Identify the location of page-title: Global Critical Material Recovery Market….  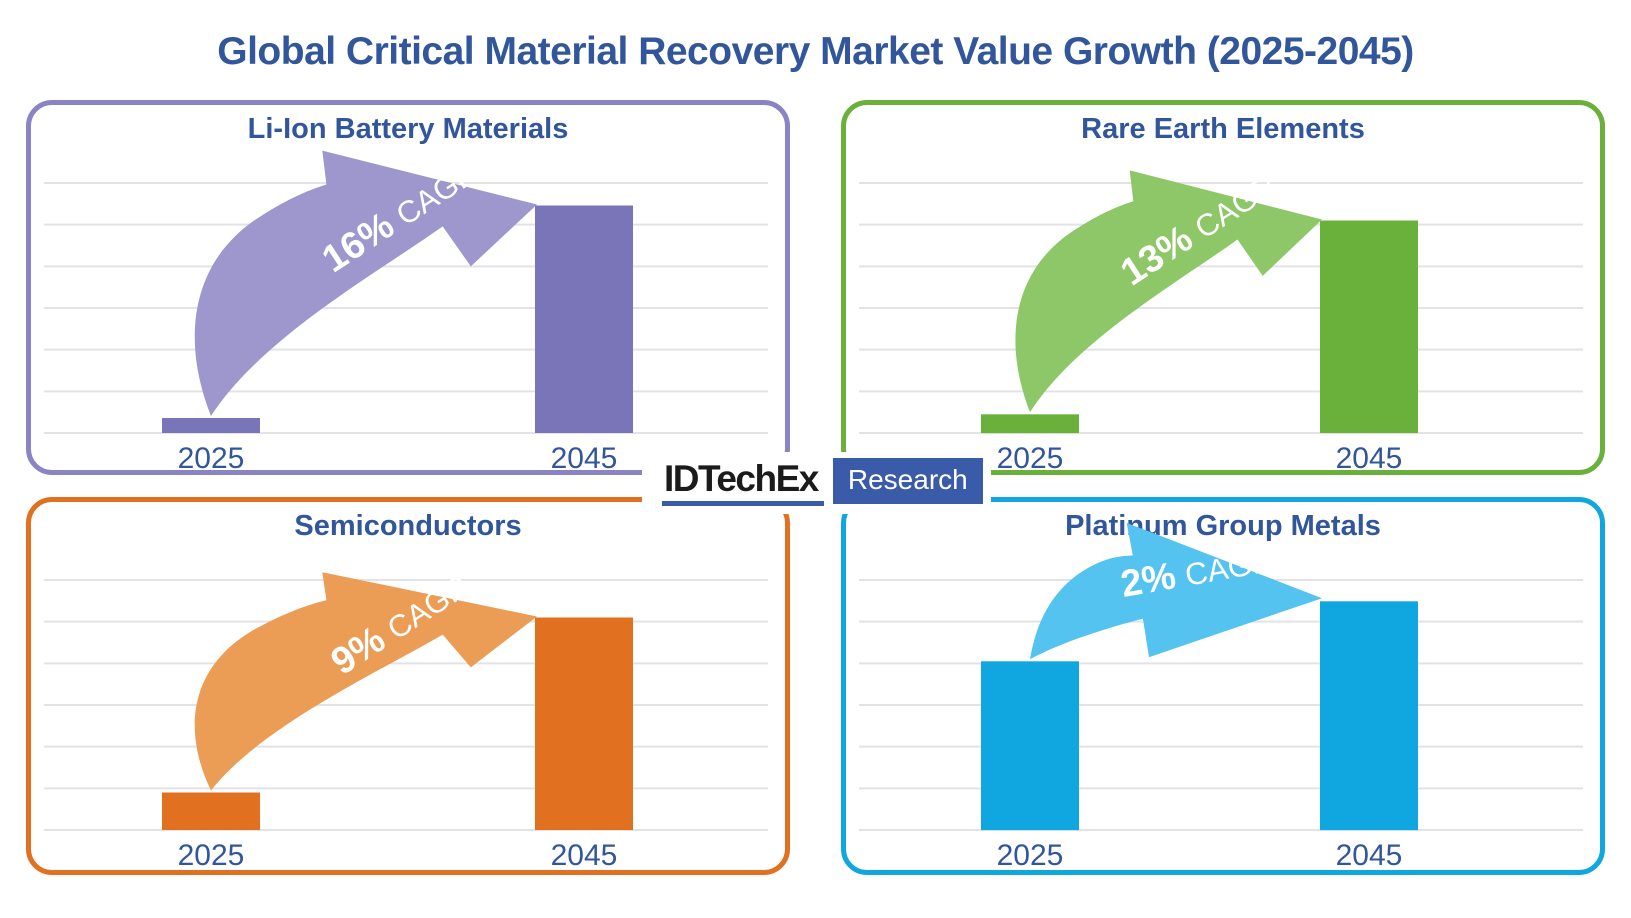
(815, 51).